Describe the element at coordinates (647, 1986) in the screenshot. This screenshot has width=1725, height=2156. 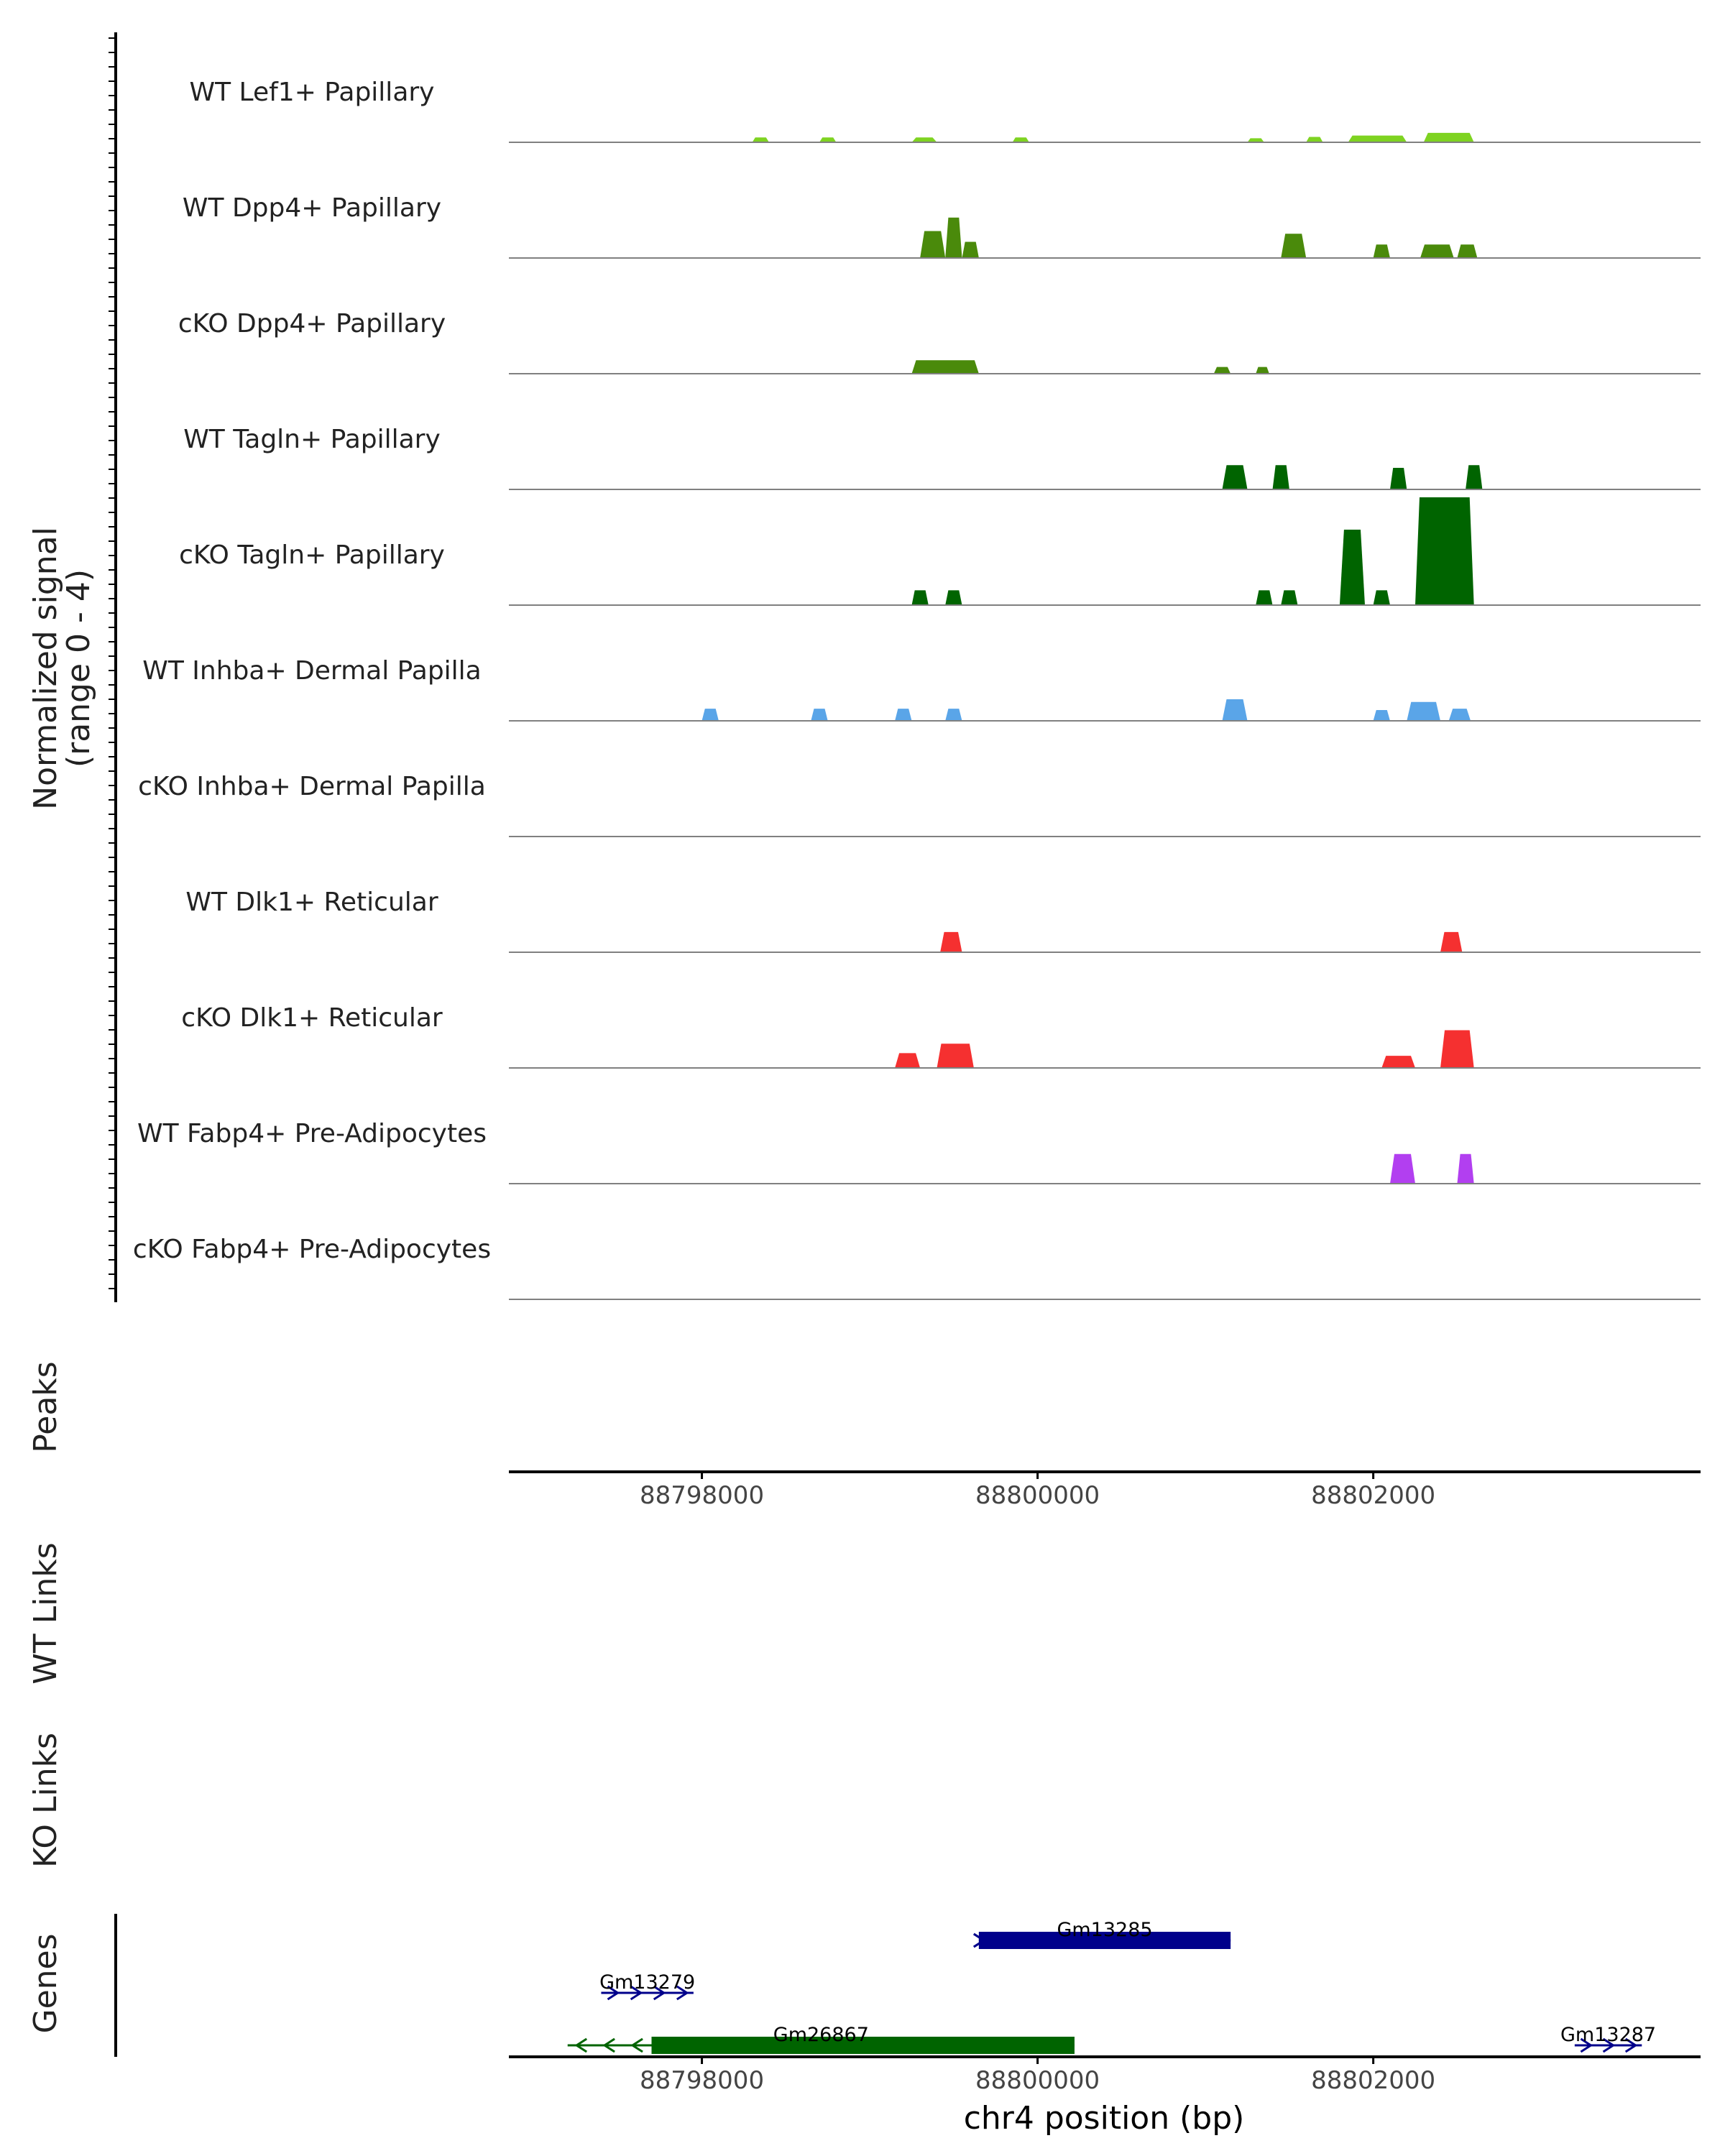
I see `gene: Gm13279` at that location.